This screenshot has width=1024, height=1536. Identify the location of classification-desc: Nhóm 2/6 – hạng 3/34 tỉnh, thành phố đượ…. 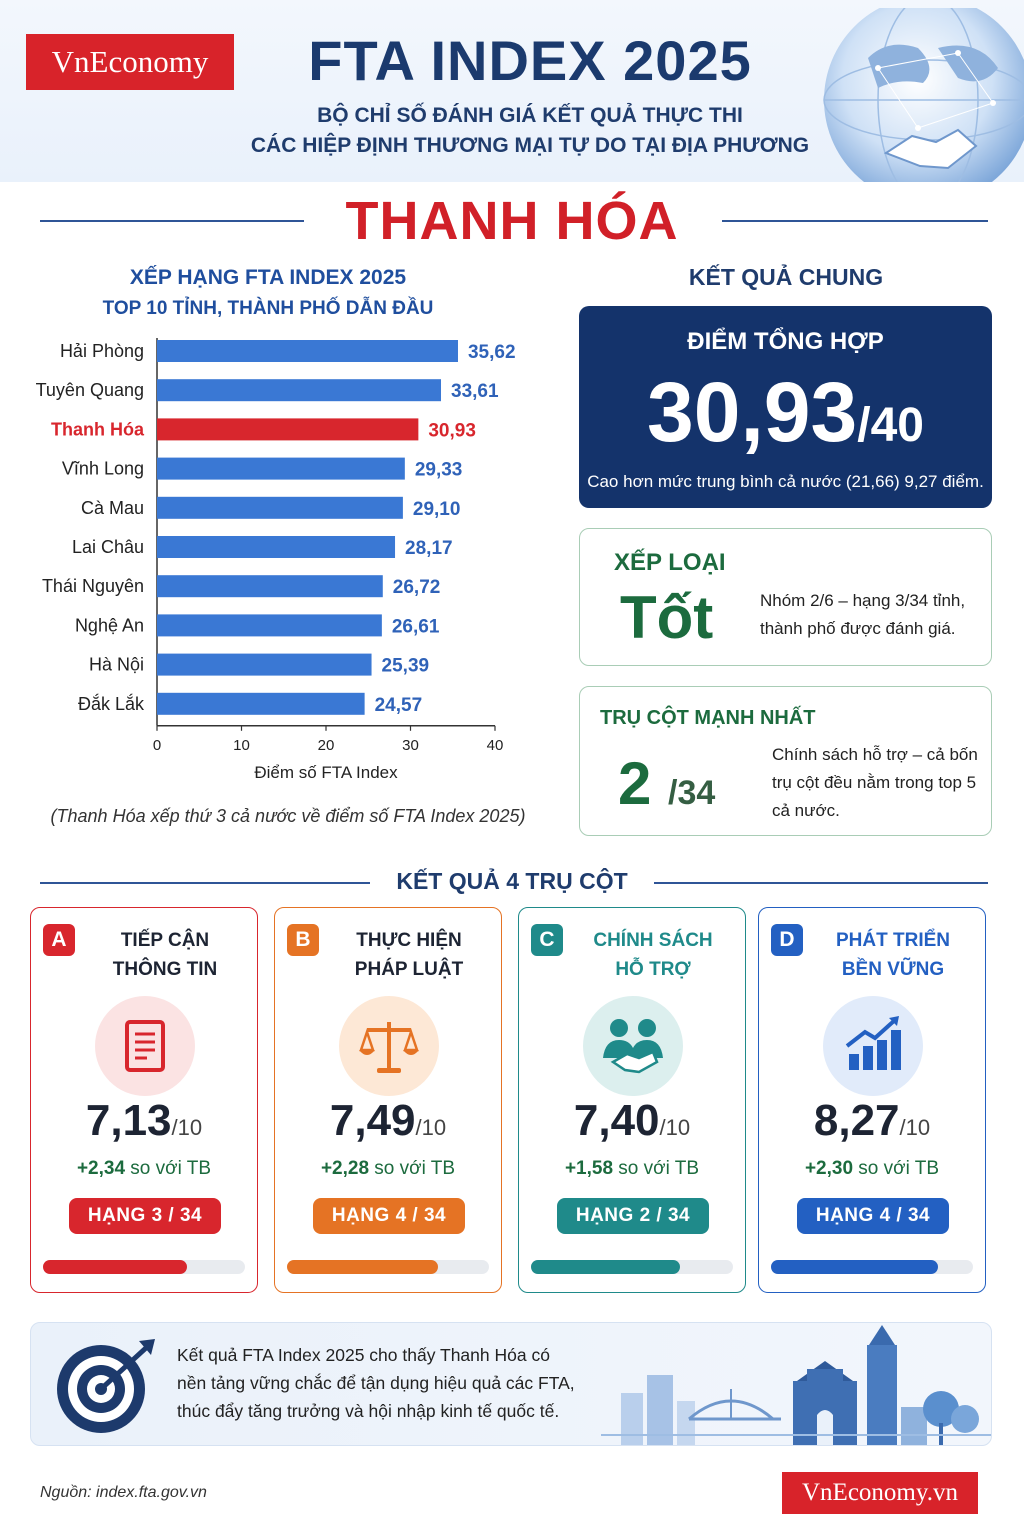
(863, 614).